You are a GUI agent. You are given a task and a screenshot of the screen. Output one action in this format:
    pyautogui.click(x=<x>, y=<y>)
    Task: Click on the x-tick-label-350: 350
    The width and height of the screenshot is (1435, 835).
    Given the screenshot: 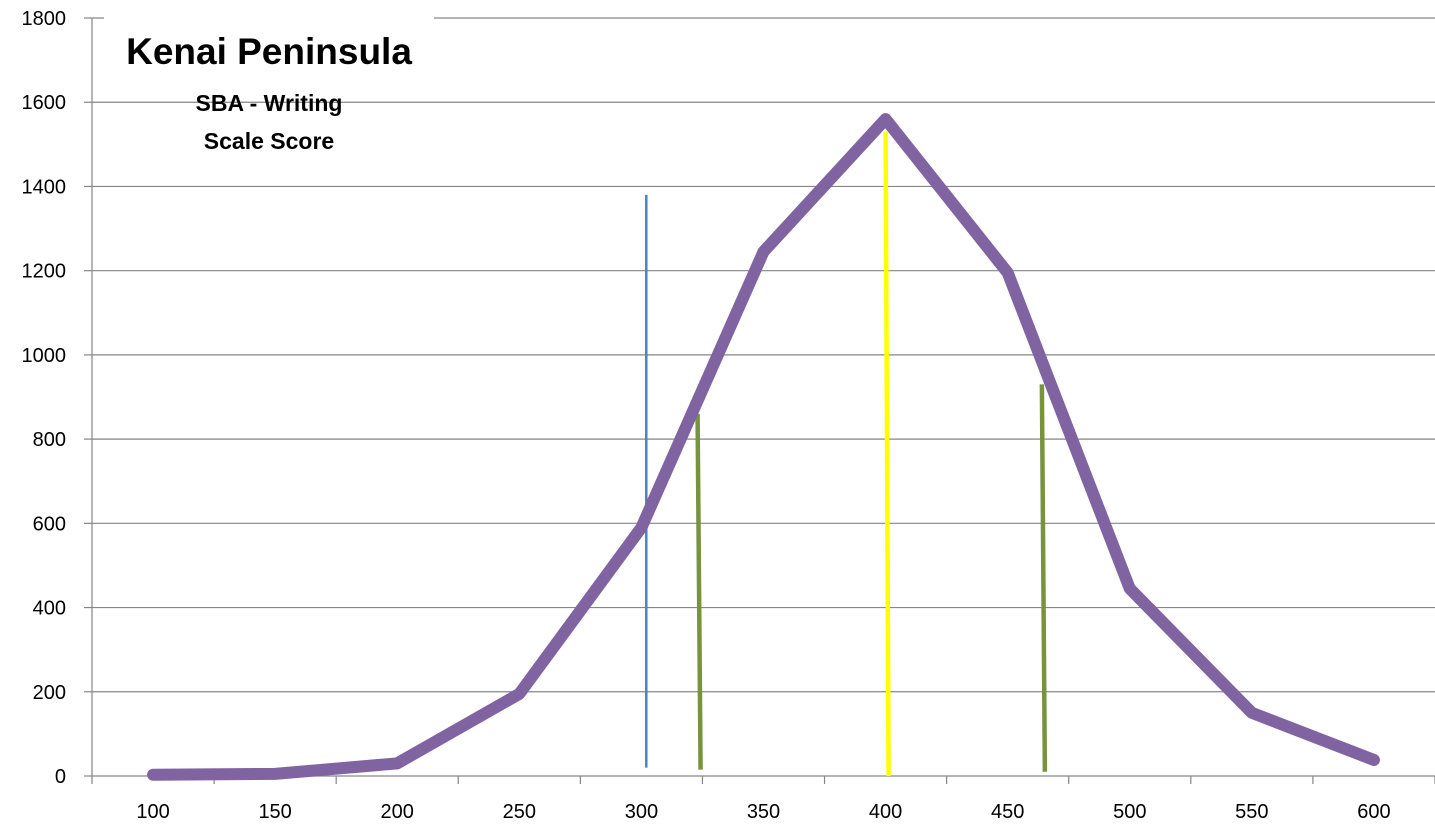 What is the action you would take?
    pyautogui.click(x=763, y=812)
    